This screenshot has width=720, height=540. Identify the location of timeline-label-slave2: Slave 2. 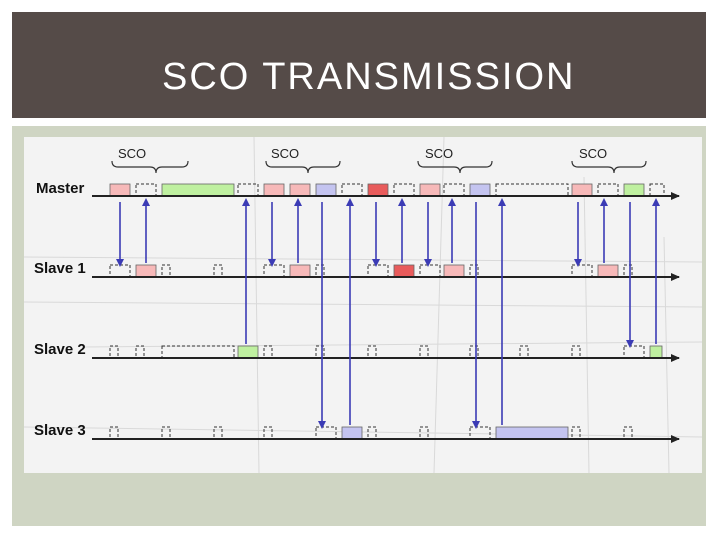
(60, 349).